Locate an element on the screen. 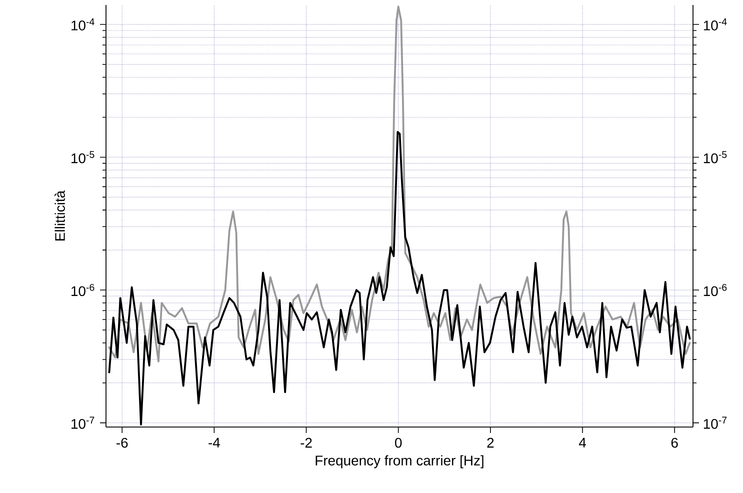  x-tick-label: -6 is located at coordinates (122, 443).